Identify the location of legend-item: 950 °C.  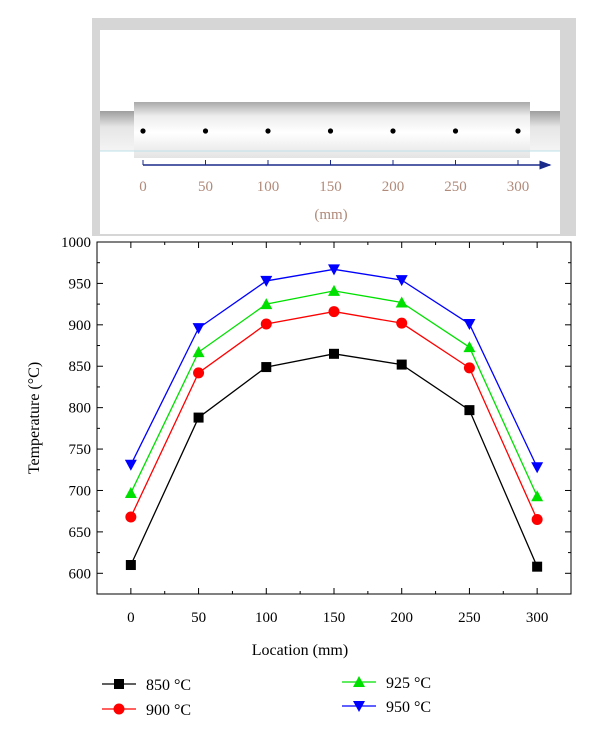
(386, 707).